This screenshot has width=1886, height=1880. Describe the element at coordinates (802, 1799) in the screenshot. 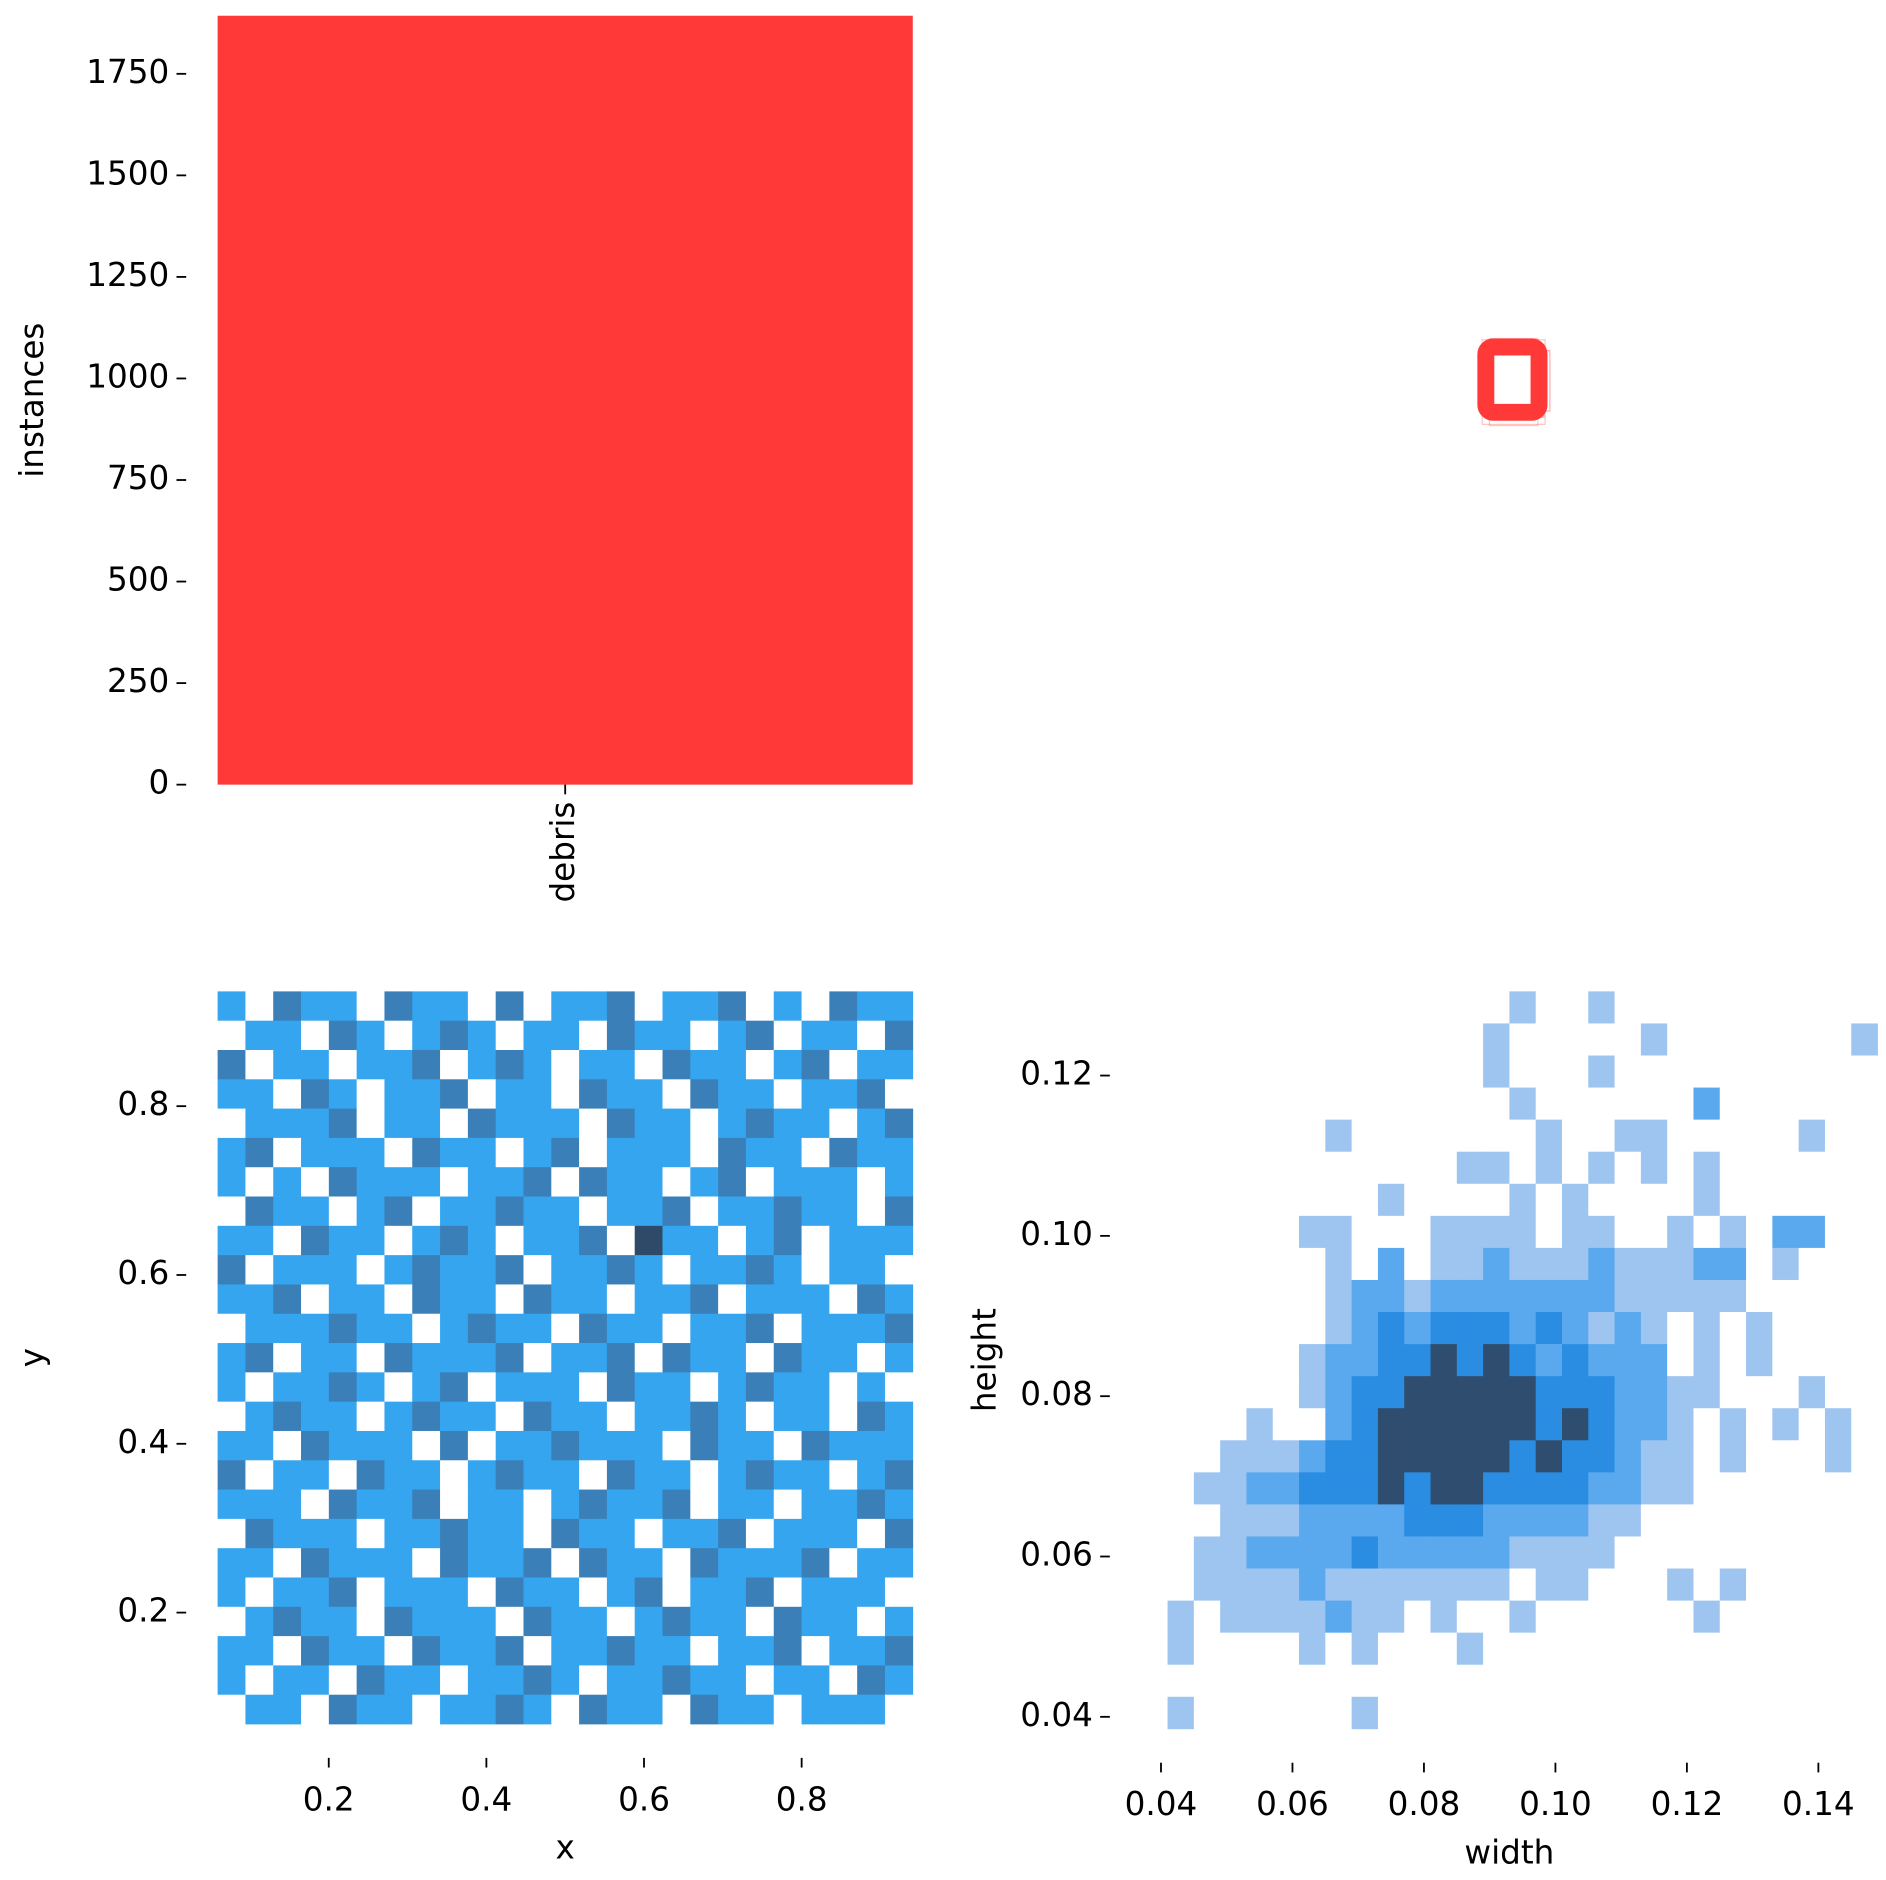

I see `x-tick-label: 0.8` at that location.